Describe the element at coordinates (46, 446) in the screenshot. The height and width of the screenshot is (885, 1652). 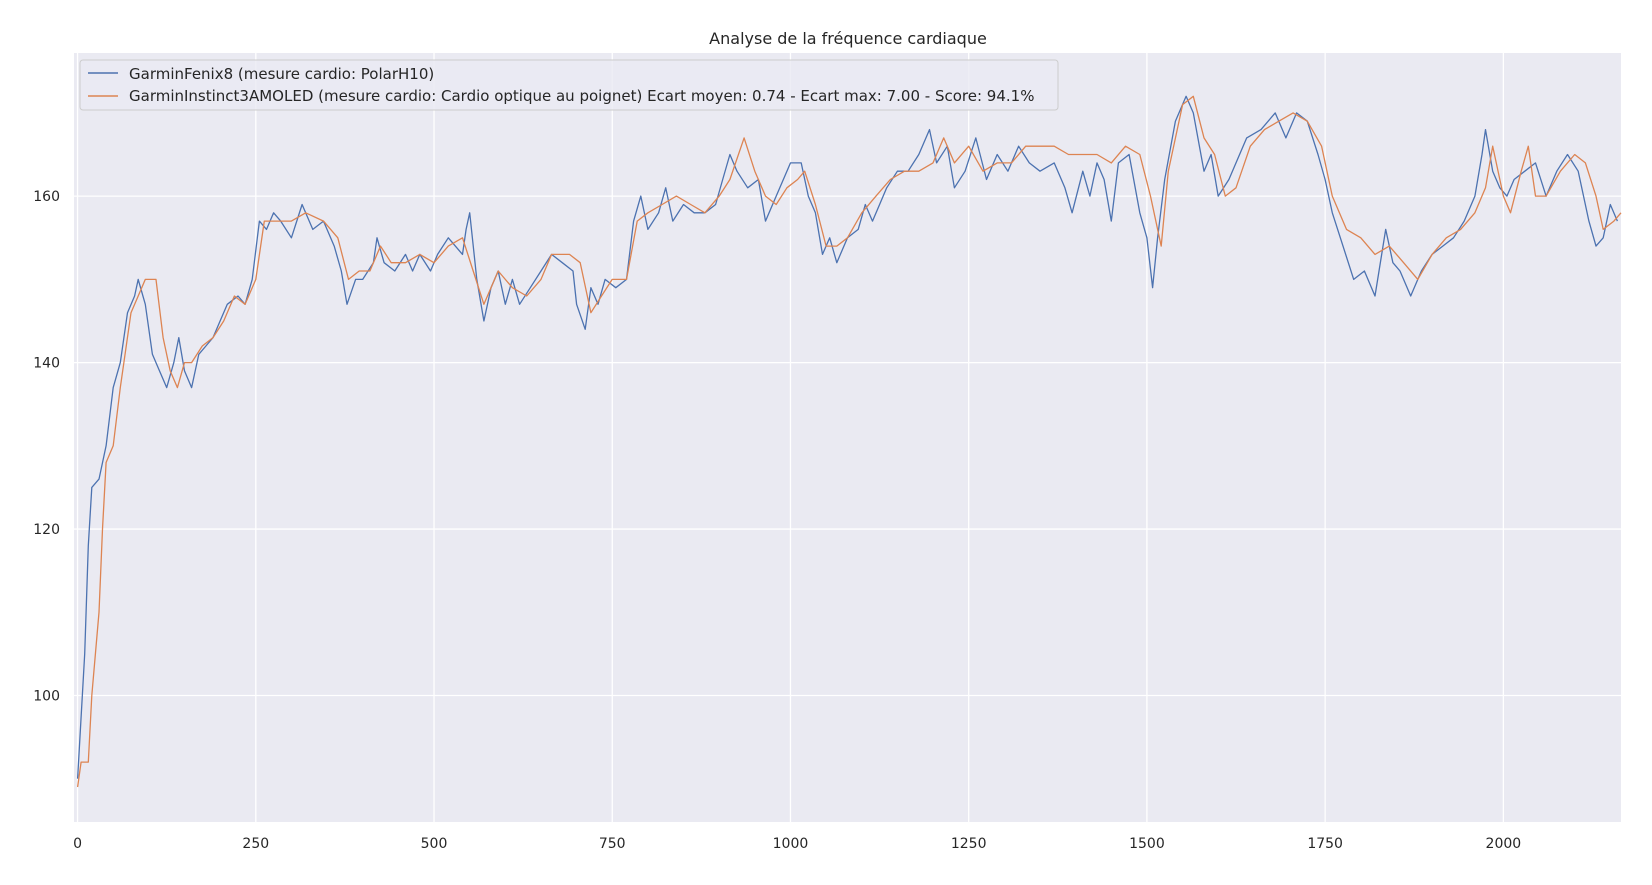
I see `y-axis-ticks: 100 120 140 160` at that location.